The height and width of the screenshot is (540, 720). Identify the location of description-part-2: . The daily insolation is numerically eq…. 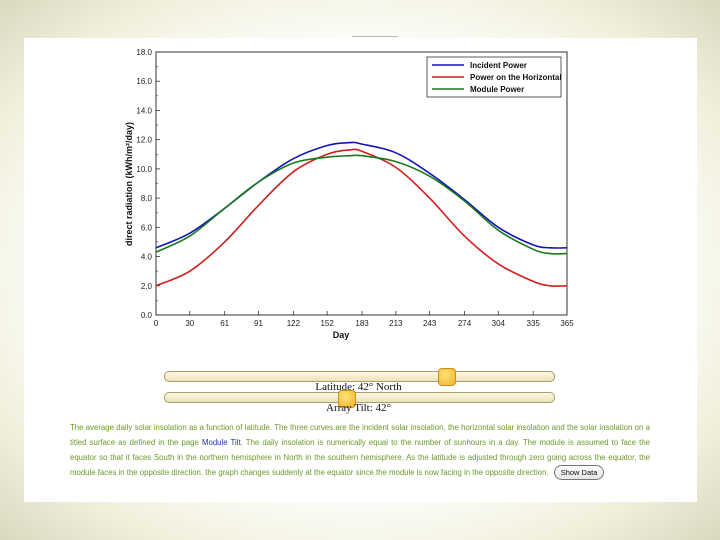
(360, 457).